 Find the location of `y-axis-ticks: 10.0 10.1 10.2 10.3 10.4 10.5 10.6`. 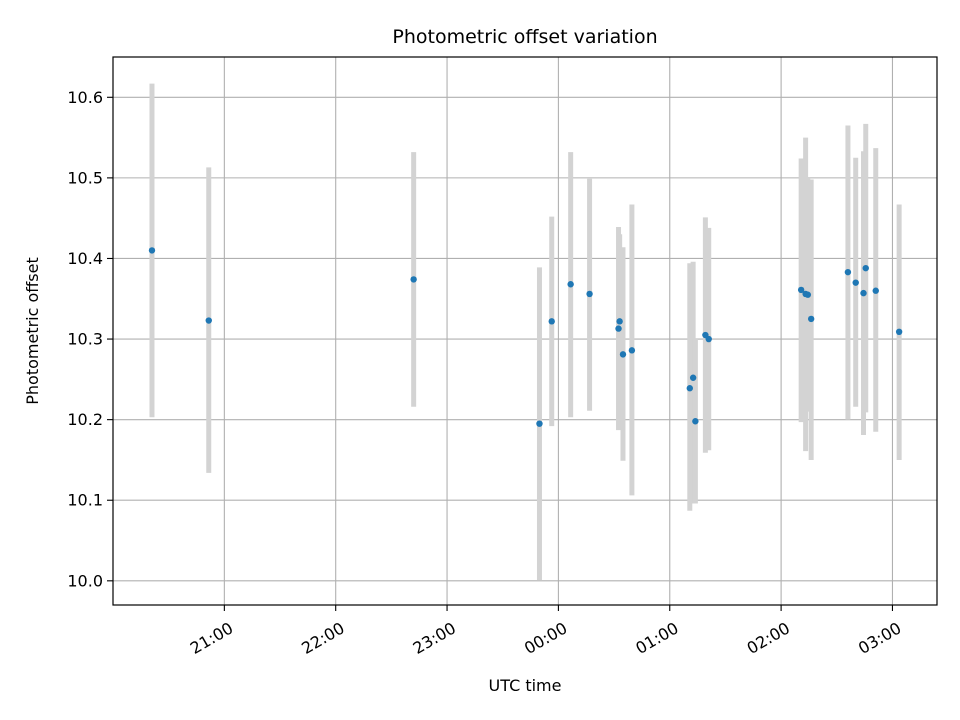

y-axis-ticks: 10.0 10.1 10.2 10.3 10.4 10.5 10.6 is located at coordinates (90, 339).